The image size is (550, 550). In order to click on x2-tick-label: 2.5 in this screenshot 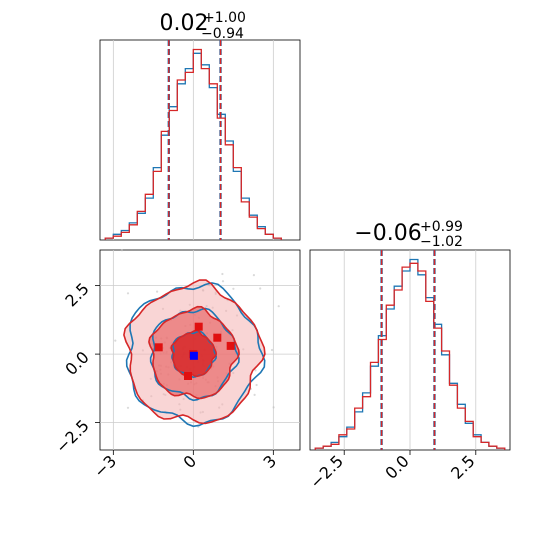, I will do `click(462, 466)`.